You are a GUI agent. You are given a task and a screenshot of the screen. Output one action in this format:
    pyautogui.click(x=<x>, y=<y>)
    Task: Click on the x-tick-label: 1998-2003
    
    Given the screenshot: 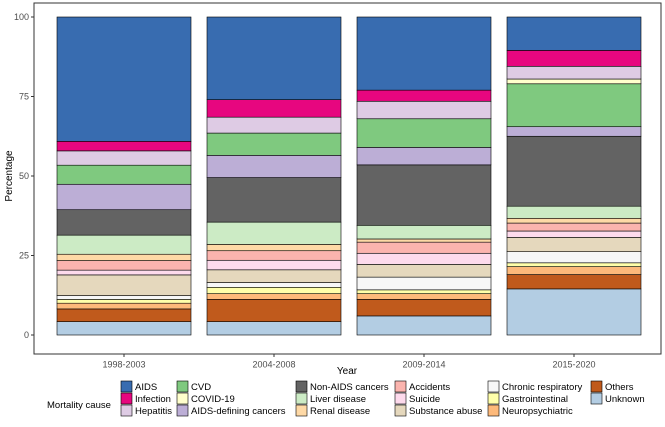 What is the action you would take?
    pyautogui.click(x=123, y=364)
    